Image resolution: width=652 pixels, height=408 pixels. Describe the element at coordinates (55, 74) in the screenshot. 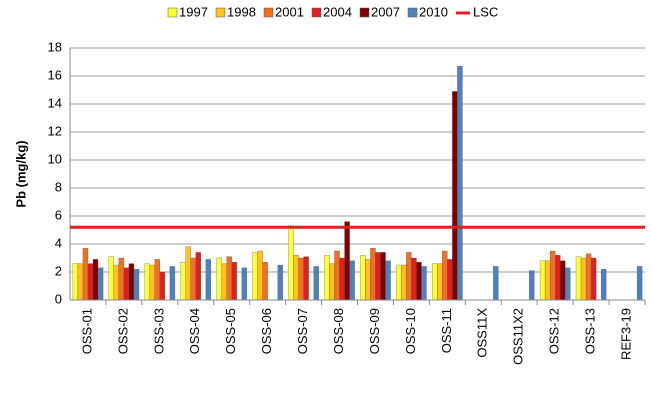

I see `y-tick-label: 16` at that location.